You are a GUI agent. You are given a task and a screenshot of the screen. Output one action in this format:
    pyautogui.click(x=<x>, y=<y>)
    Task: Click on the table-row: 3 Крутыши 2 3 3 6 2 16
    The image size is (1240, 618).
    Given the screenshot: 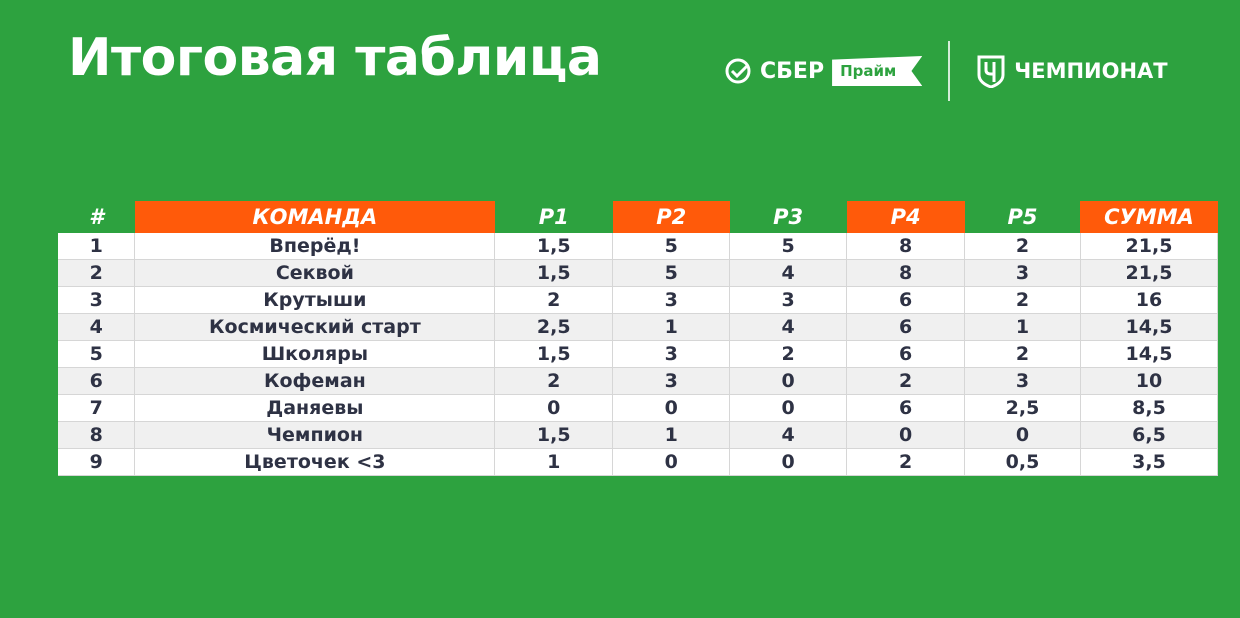 What is the action you would take?
    pyautogui.click(x=638, y=300)
    